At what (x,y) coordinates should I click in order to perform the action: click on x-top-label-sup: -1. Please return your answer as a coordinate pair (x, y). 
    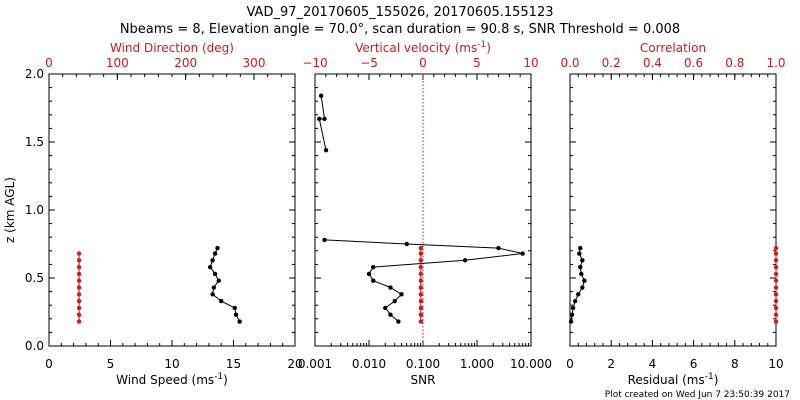
    Looking at the image, I should click on (481, 45).